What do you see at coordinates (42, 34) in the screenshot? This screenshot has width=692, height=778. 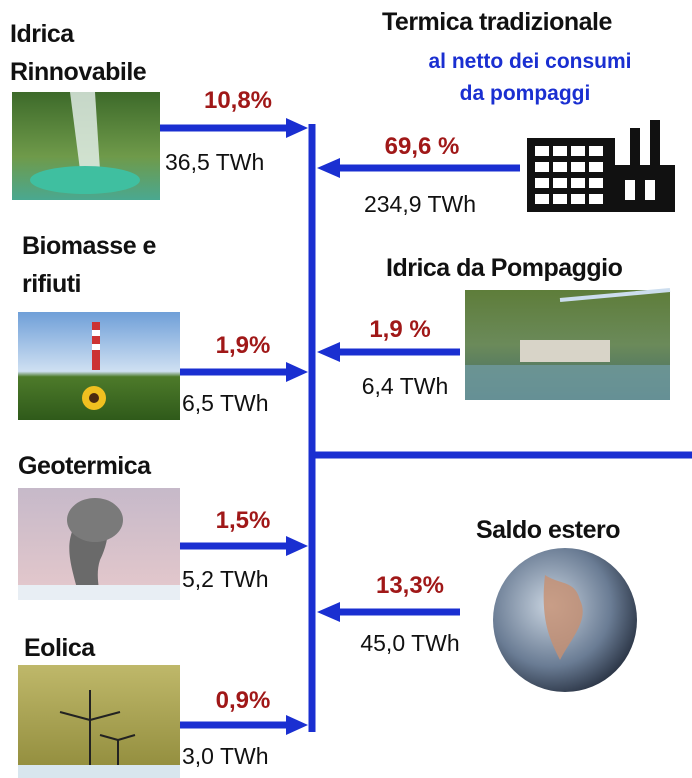 I see `node-title: Idrica` at bounding box center [42, 34].